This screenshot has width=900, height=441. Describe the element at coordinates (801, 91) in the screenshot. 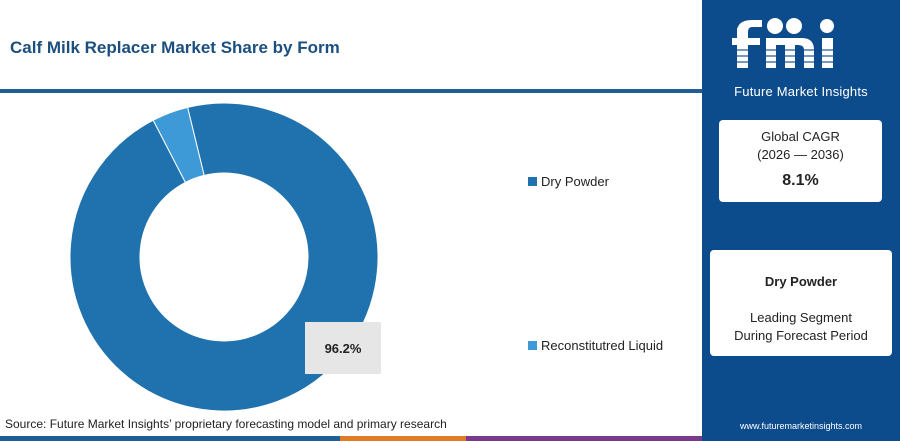

I see `brand-name: Future Market Insights` at that location.